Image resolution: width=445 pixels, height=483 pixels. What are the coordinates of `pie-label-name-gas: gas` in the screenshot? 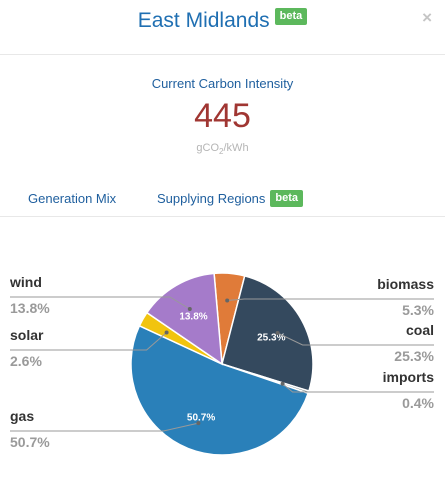 It's located at (22, 416).